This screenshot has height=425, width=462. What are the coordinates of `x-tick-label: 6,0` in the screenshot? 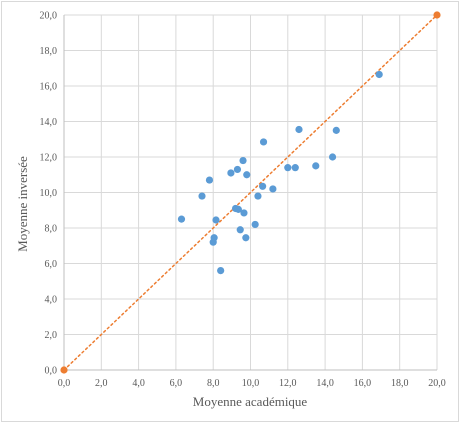 It's located at (176, 383).